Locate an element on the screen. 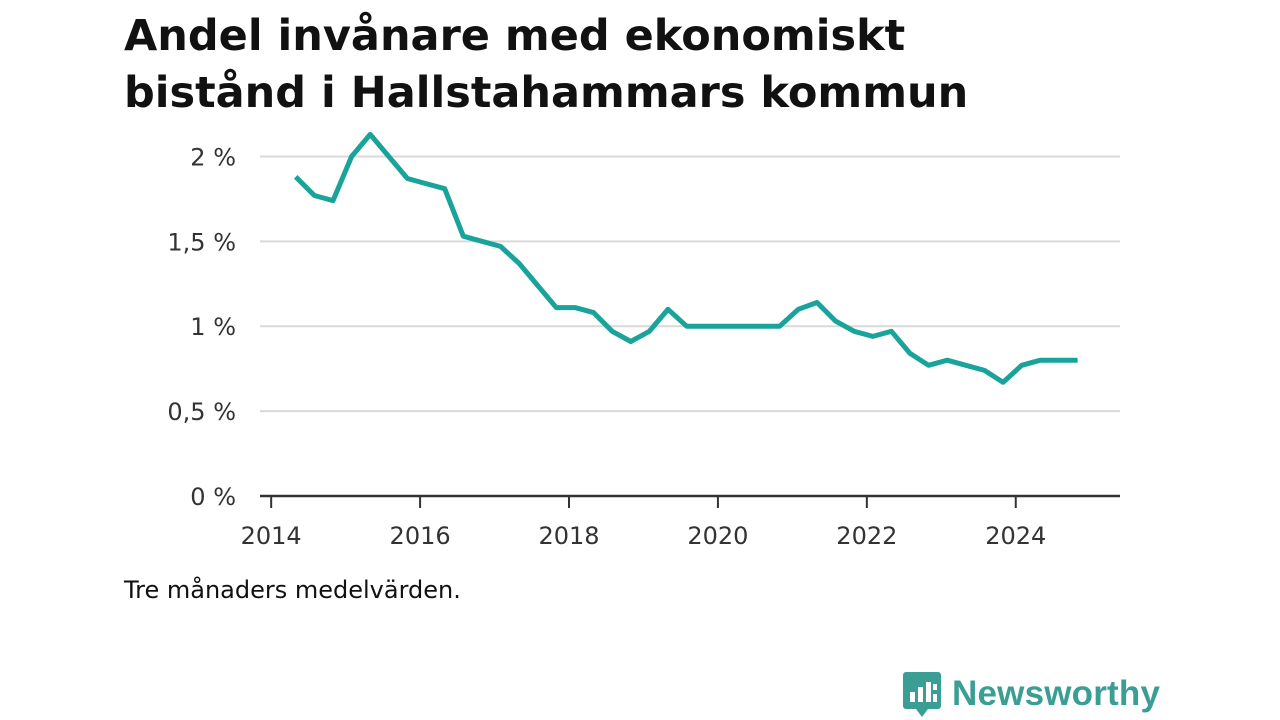 The image size is (1280, 720). y-tick-label: 1 % is located at coordinates (213, 327).